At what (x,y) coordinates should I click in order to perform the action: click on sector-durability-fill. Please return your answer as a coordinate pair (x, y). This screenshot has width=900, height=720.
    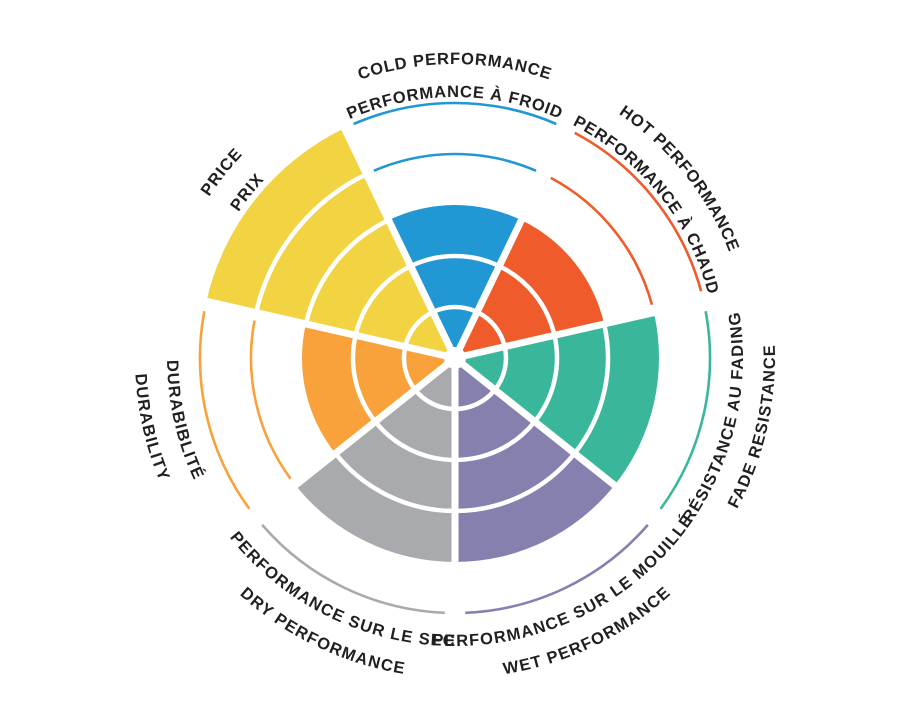
    Looking at the image, I should click on (378, 388).